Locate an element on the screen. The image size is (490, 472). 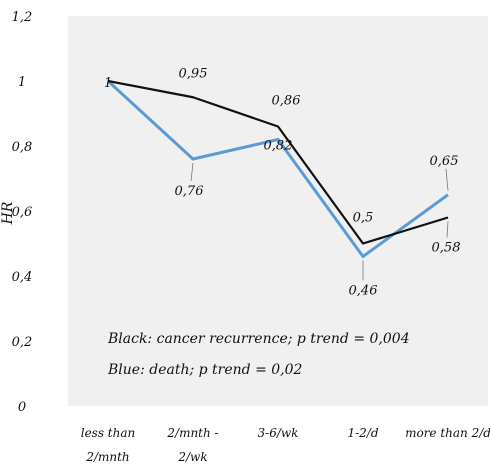
data-label: 0,58 is located at coordinates (446, 248).